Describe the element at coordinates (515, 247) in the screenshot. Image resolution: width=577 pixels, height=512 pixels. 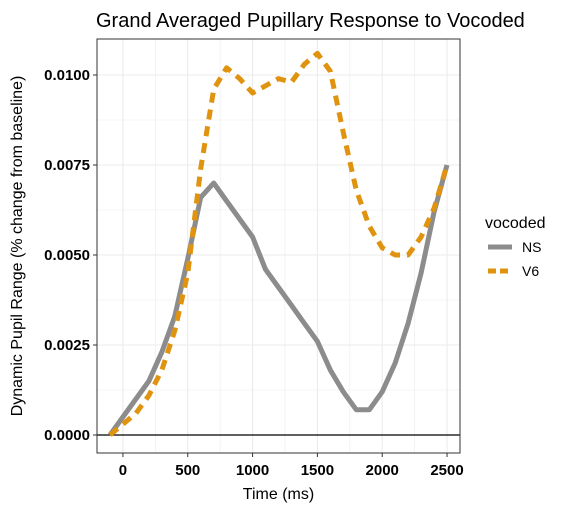
I see `legend: vocoded NS V6` at that location.